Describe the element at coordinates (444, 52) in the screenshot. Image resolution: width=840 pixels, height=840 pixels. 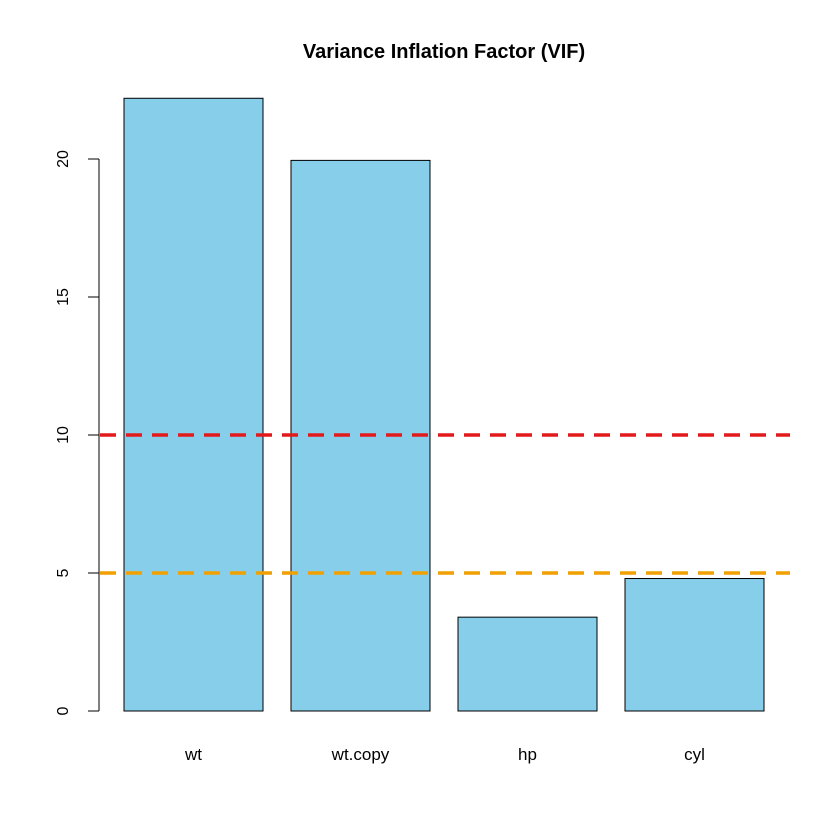
I see `chart-title: Variance Inflation Factor (VIF)` at that location.